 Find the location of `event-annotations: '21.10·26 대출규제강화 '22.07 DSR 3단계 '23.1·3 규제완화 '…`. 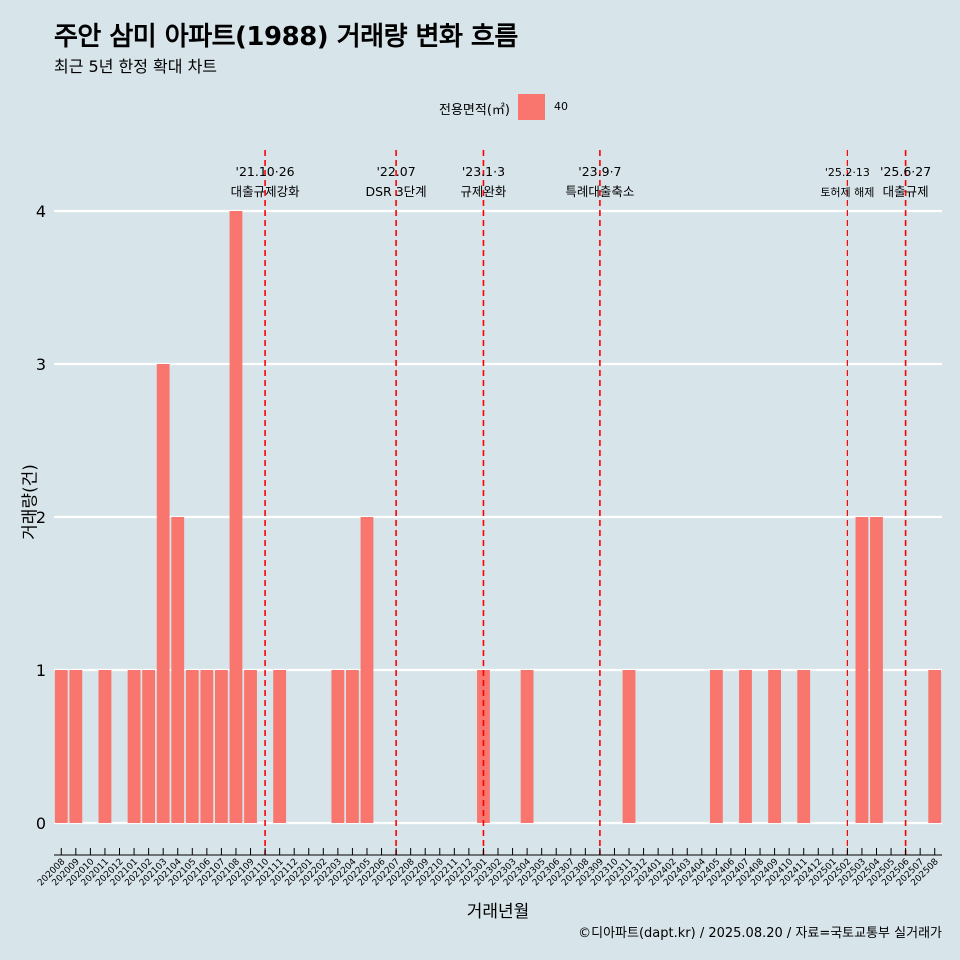

event-annotations: '21.10·26 대출규제강화 '22.07 DSR 3단계 '23.1·3 규제완화 '… is located at coordinates (581, 181).